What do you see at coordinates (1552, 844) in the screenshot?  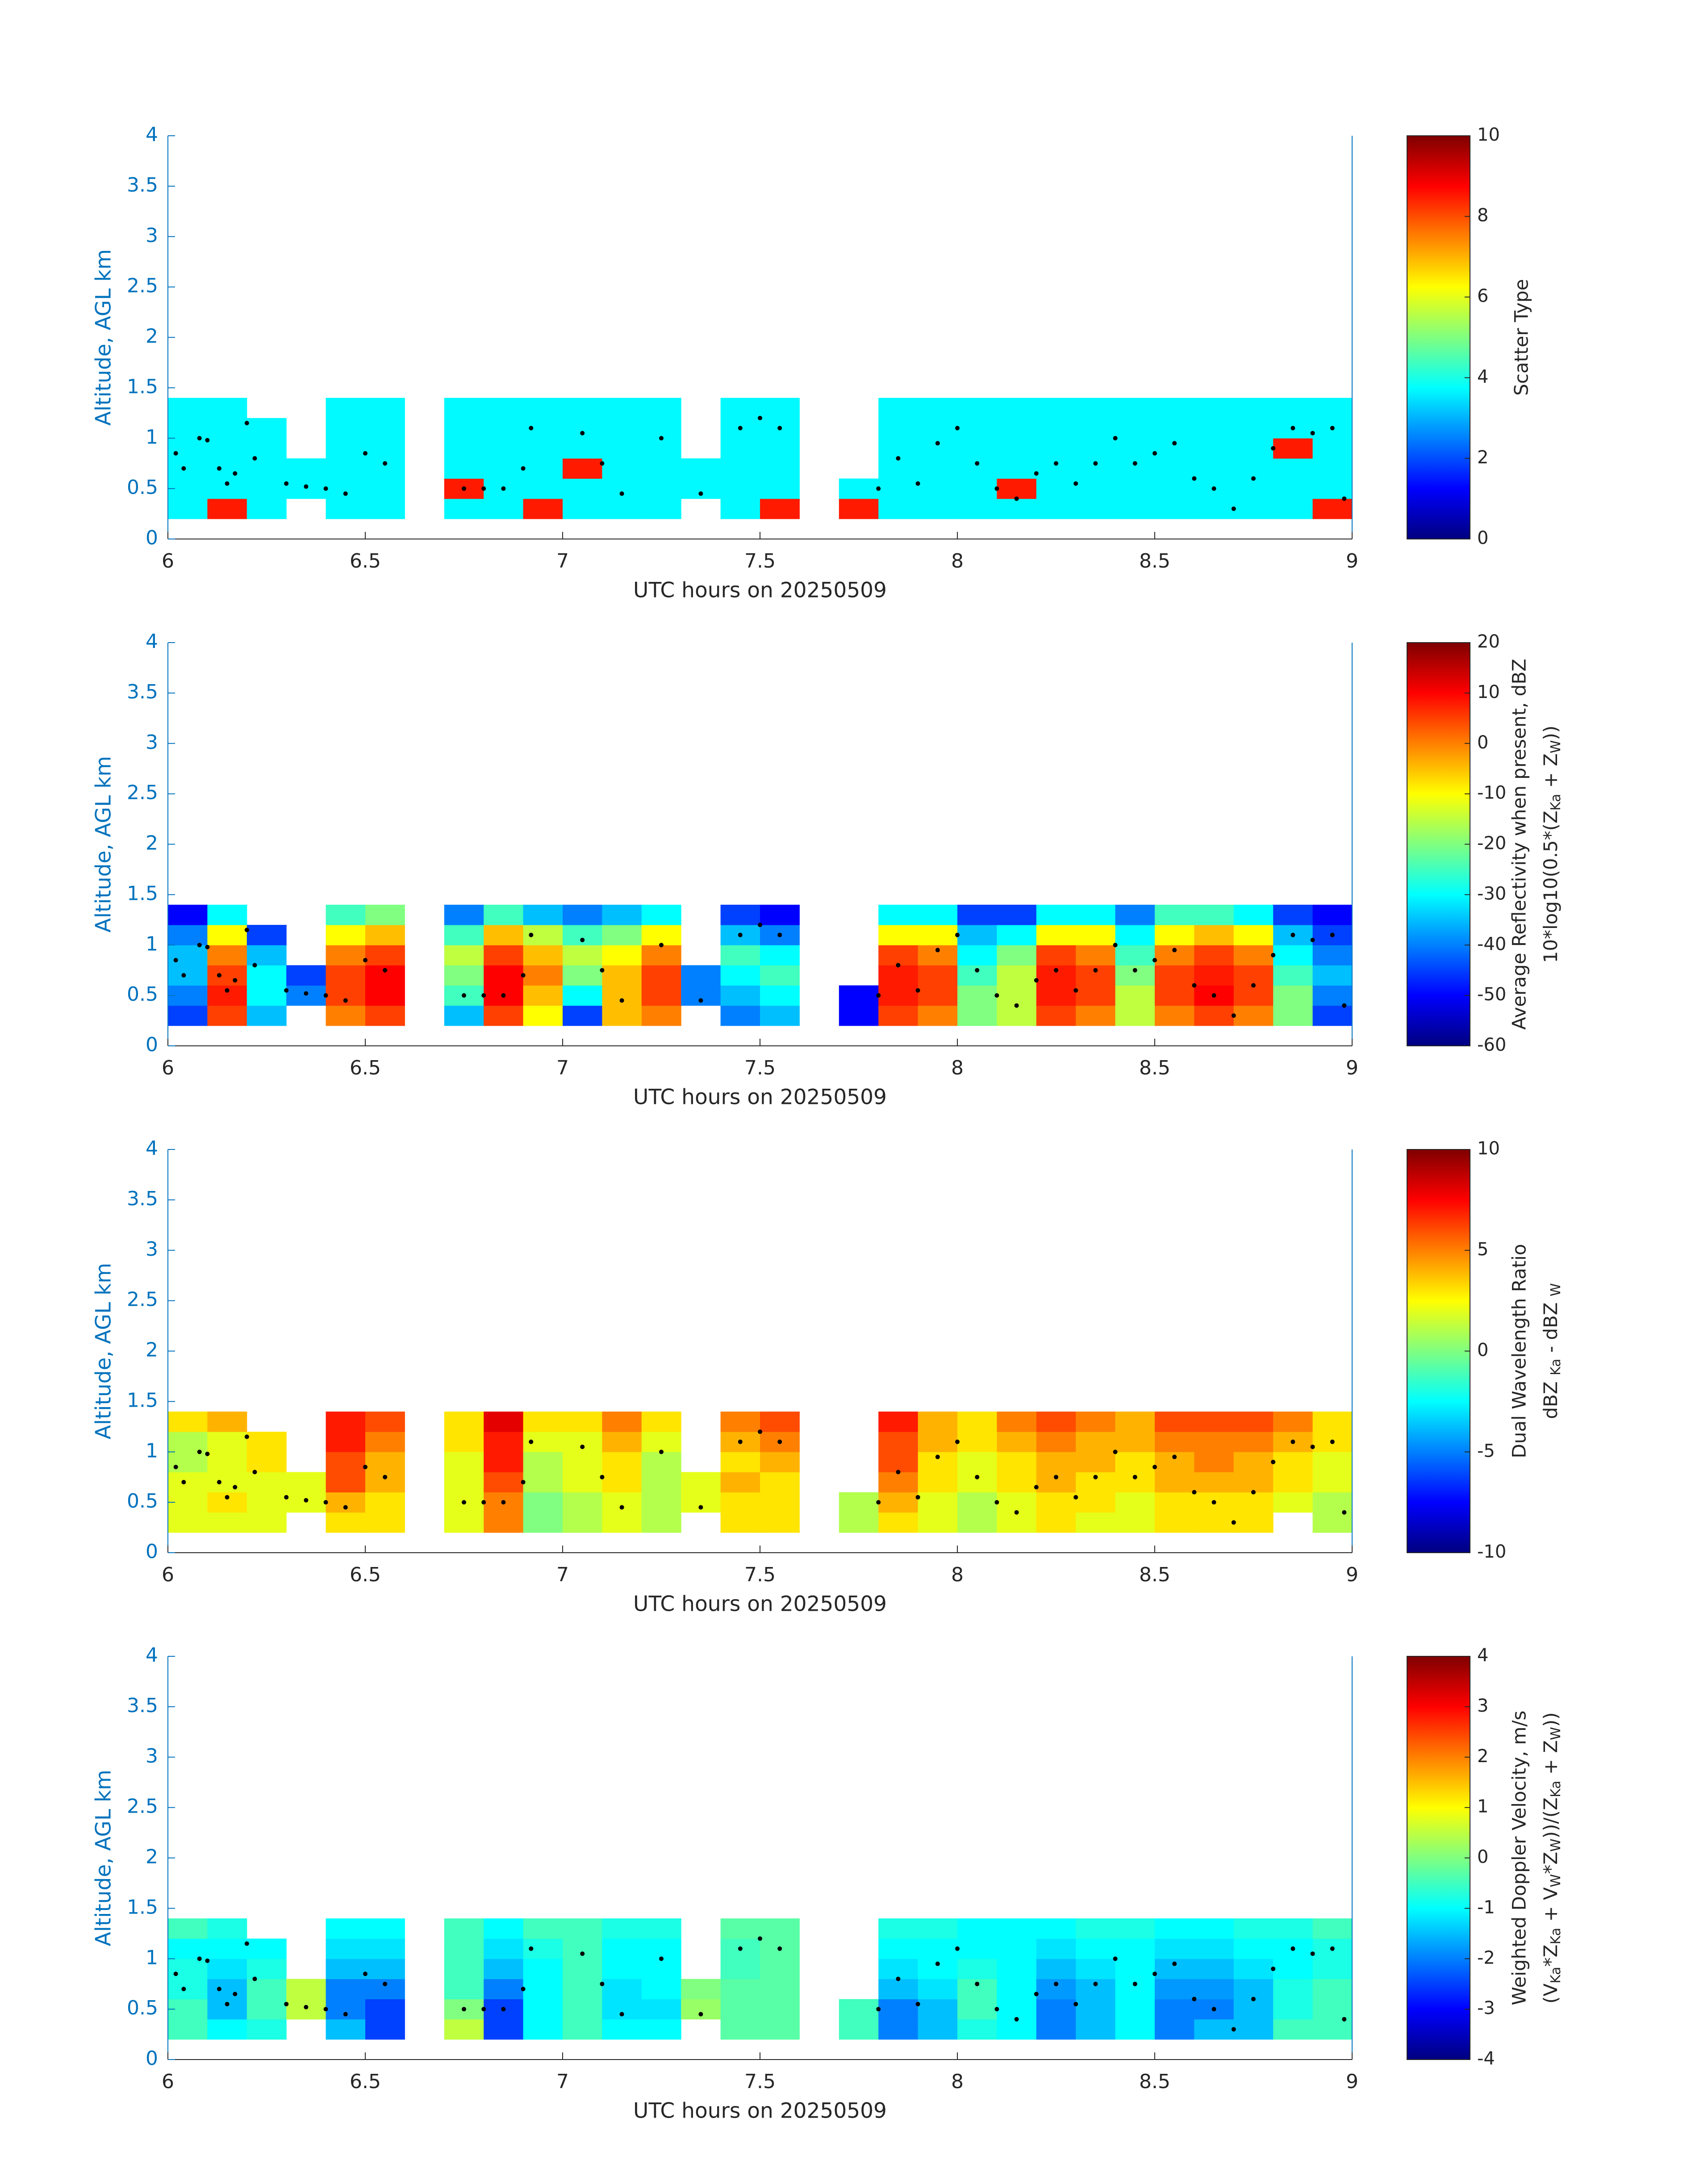 I see `colorbar-label: 10*log10(0.5*(ZKa + ZW))` at bounding box center [1552, 844].